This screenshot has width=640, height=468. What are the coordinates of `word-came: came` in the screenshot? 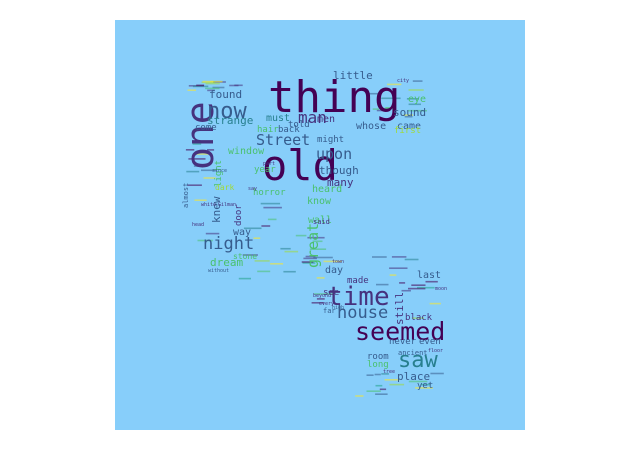 It's located at (409, 126).